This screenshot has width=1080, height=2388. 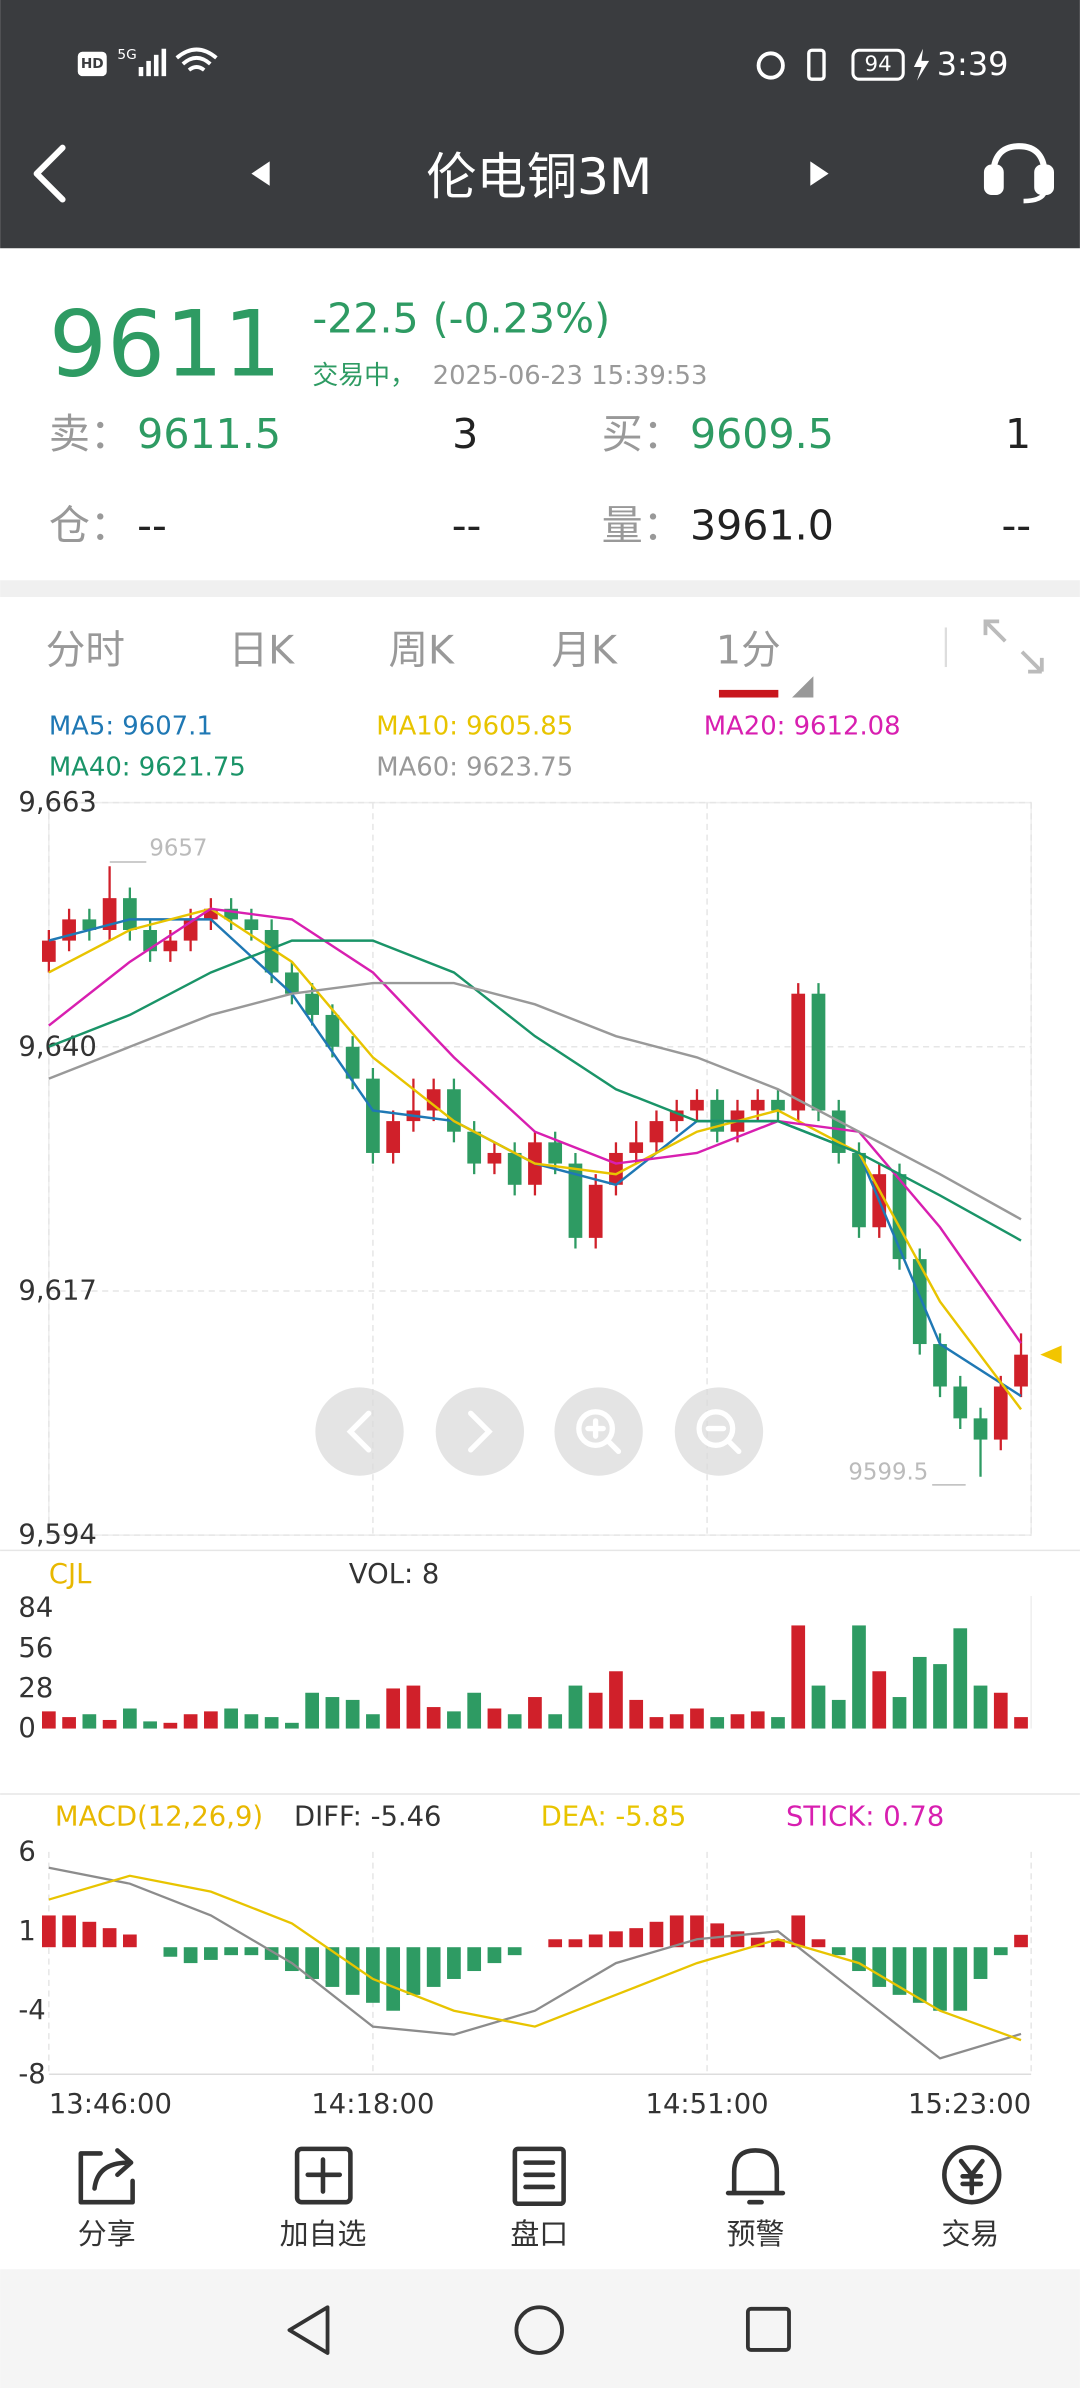 I want to click on legend-entry: MA40: 9621.75, so click(x=147, y=768).